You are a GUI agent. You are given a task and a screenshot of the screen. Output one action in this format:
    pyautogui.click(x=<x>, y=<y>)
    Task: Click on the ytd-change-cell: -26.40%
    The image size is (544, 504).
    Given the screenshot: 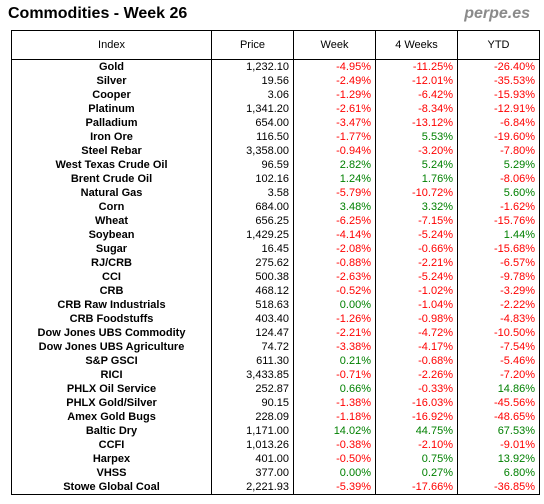 What is the action you would take?
    pyautogui.click(x=498, y=66)
    